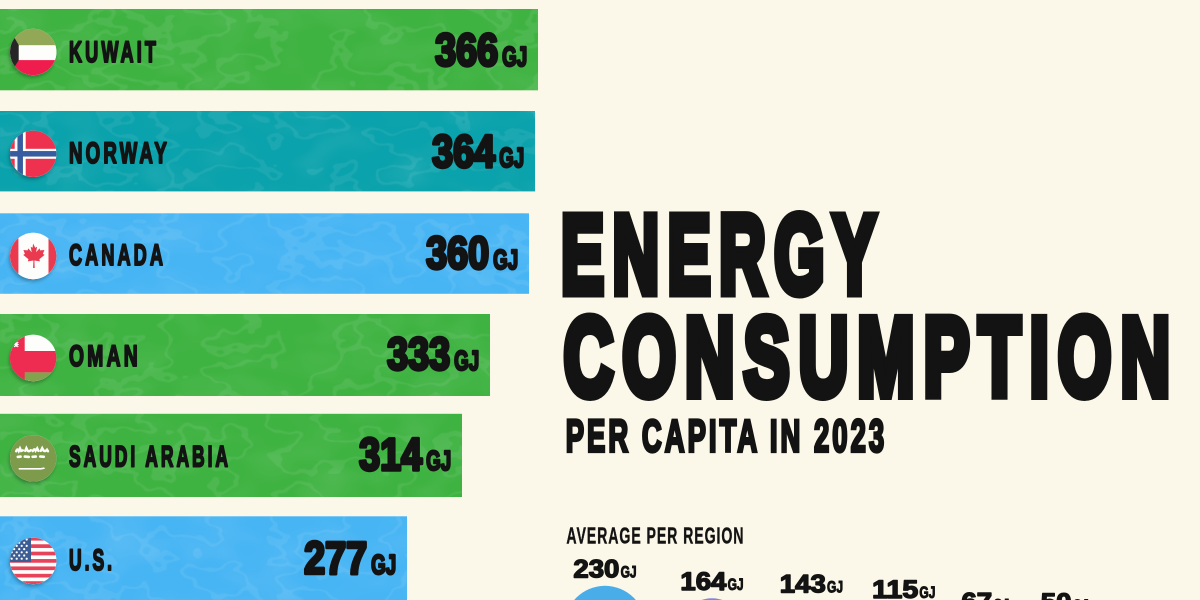  What do you see at coordinates (150, 456) in the screenshot?
I see `svg-text: SAUDI ARABIA` at bounding box center [150, 456].